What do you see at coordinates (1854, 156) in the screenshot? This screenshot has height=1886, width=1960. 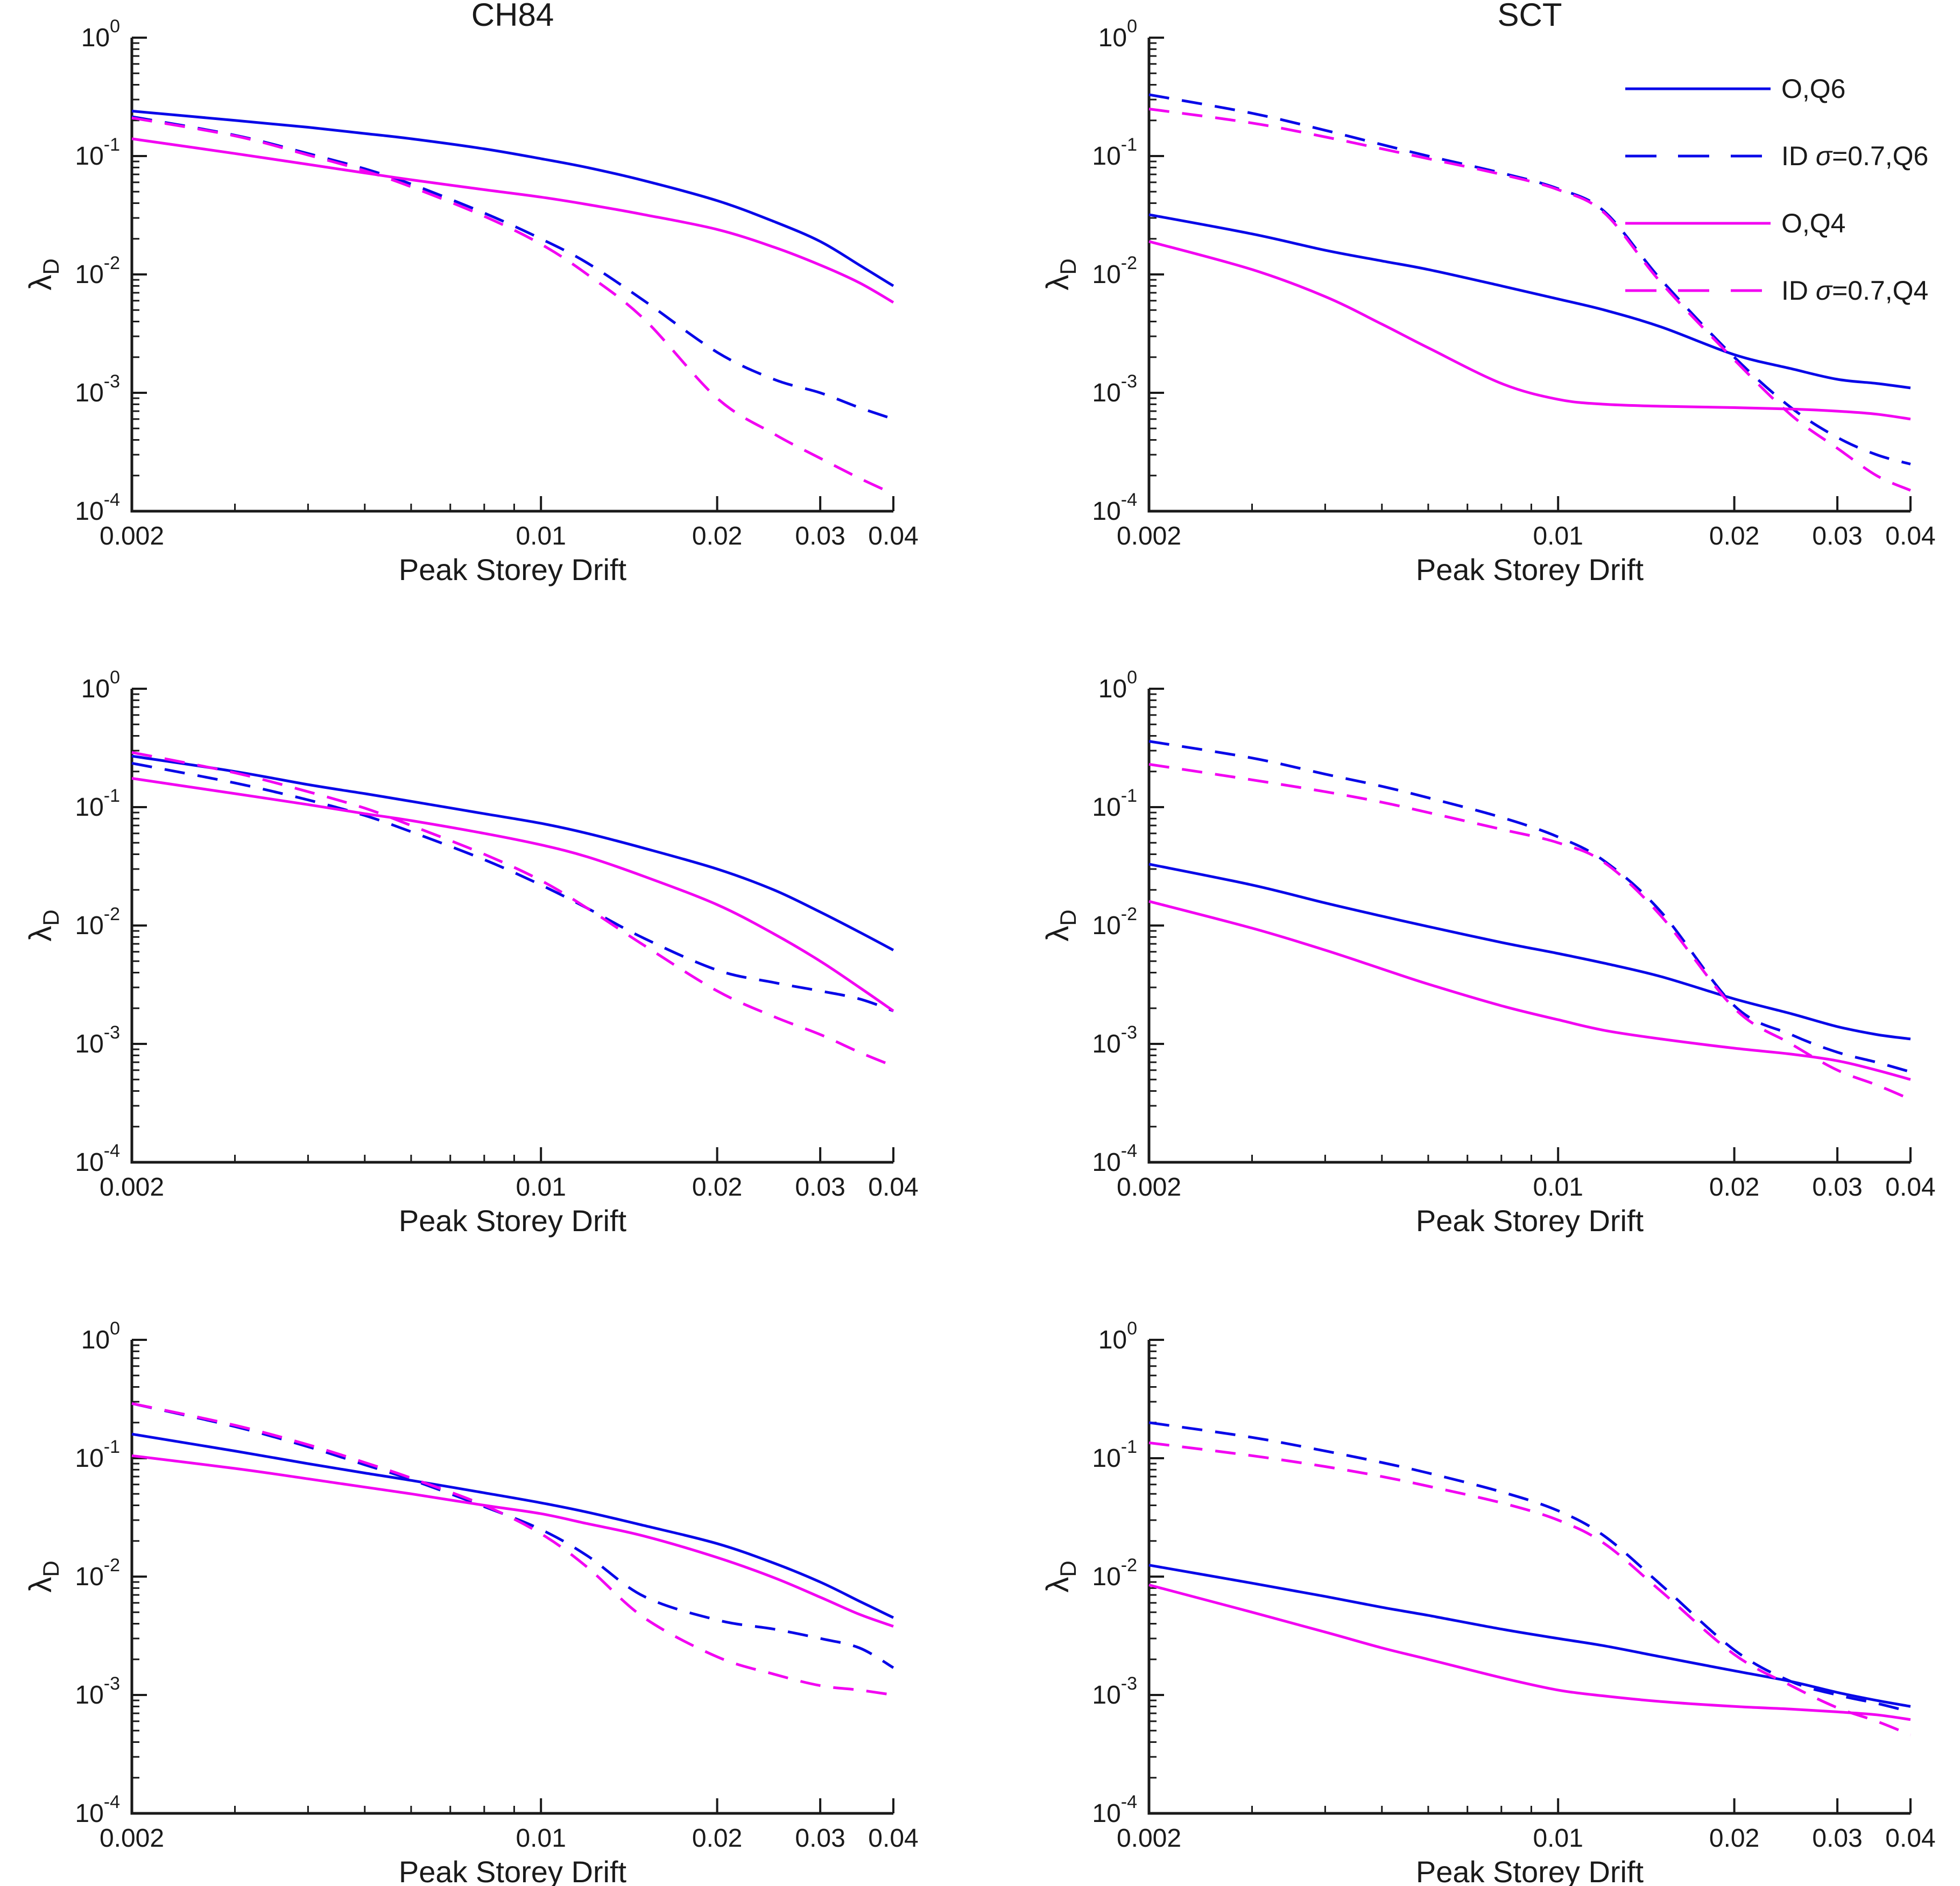 I see `legend-label: ID σ=0.7,Q6` at bounding box center [1854, 156].